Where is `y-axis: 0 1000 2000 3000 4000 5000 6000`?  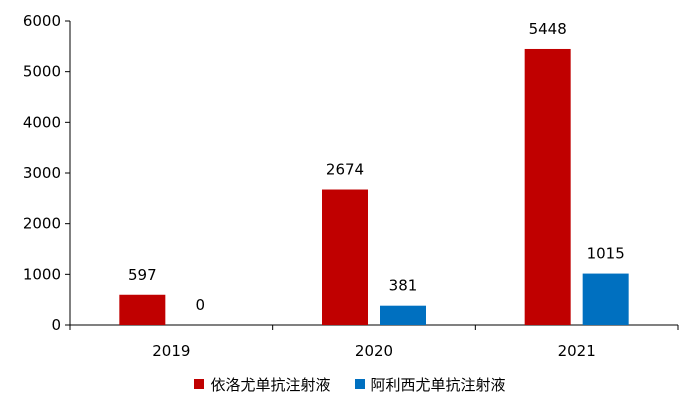 y-axis: 0 1000 2000 3000 4000 5000 6000 is located at coordinates (47, 173).